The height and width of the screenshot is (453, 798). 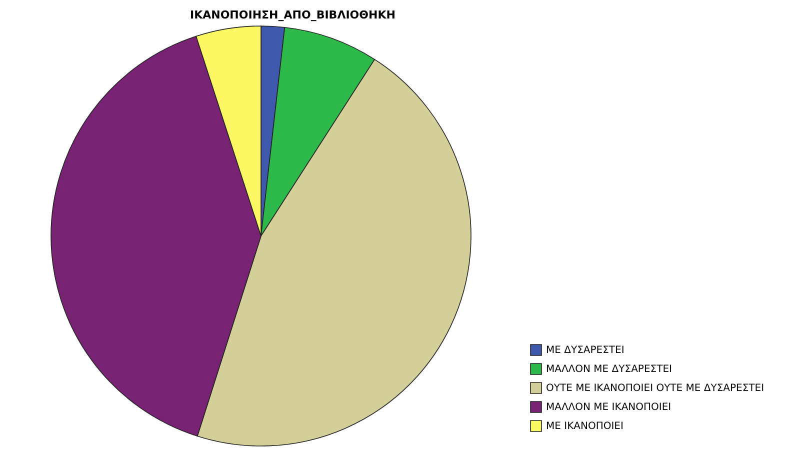 What do you see at coordinates (655, 388) in the screenshot?
I see `legend-label: ΟΥΤΕ ΜΕ ΙΚΑΝΟΠΟΙΕΙ ΟΥΤΕ ΜΕ ΔΥΣΑΡΕΣΤΕΙ` at bounding box center [655, 388].